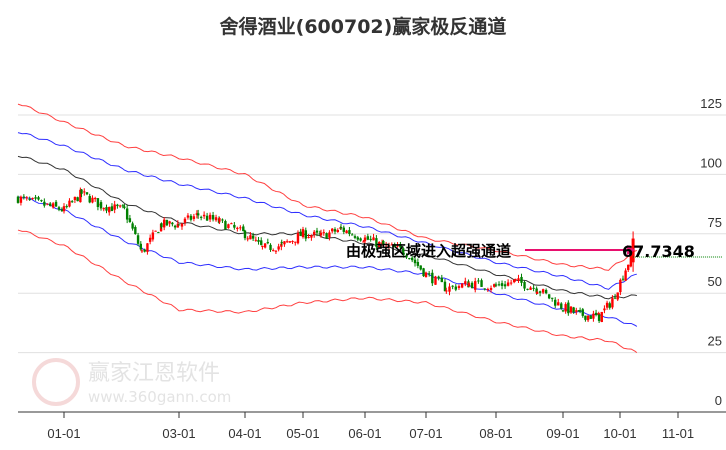  What do you see at coordinates (302, 433) in the screenshot?
I see `x-tick-label: 05-01` at bounding box center [302, 433].